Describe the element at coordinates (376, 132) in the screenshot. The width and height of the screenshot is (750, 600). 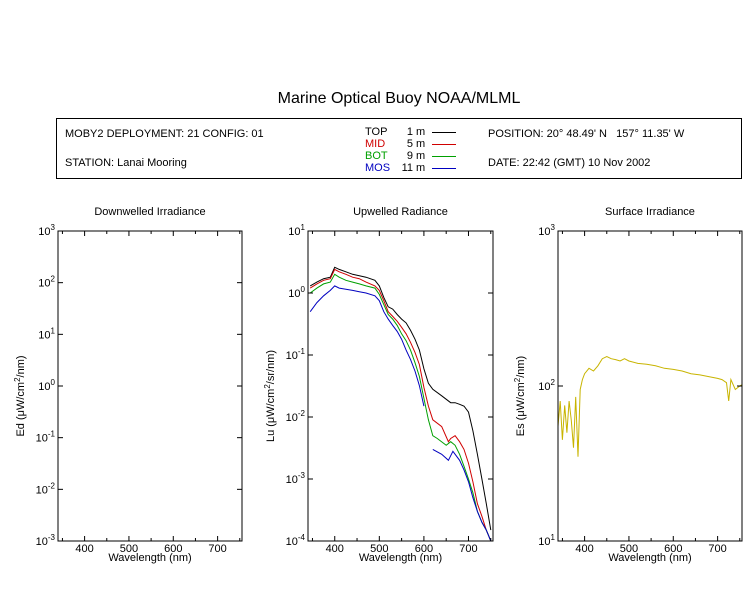
I see `legend-label-top: TOP` at that location.